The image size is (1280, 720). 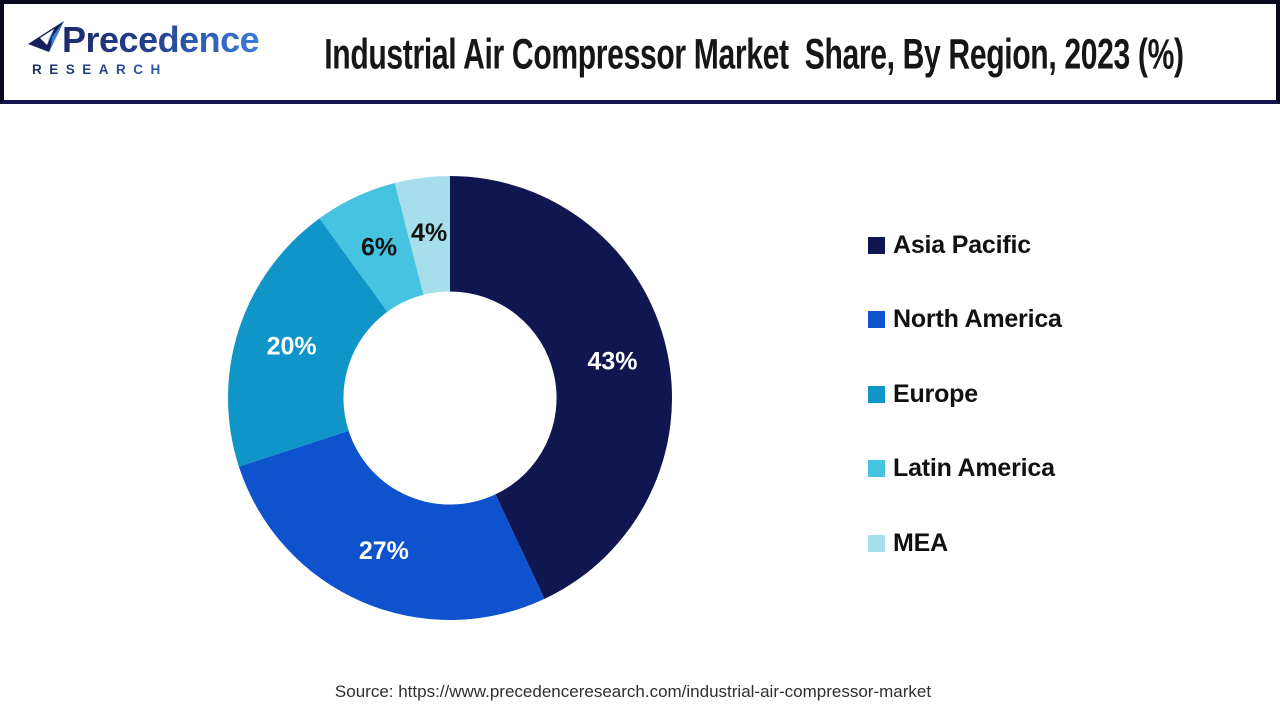 I want to click on legend-label: MEA, so click(x=920, y=542).